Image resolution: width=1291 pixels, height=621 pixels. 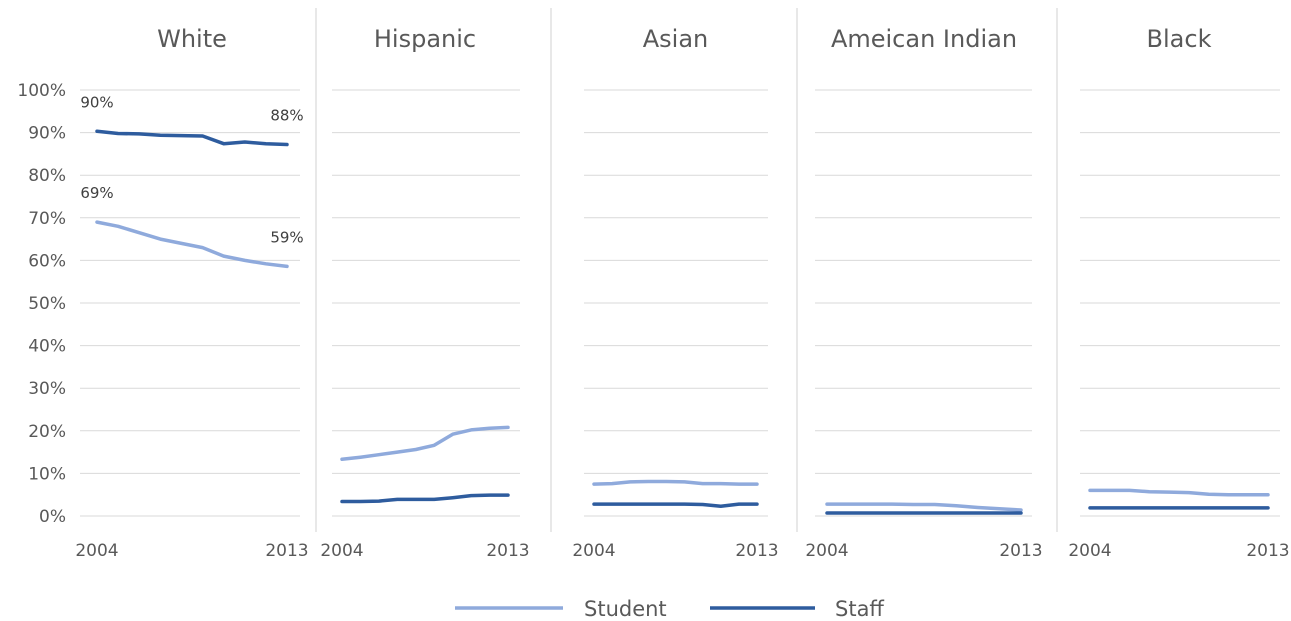 What do you see at coordinates (1179, 39) in the screenshot?
I see `panel-title-black: Black` at bounding box center [1179, 39].